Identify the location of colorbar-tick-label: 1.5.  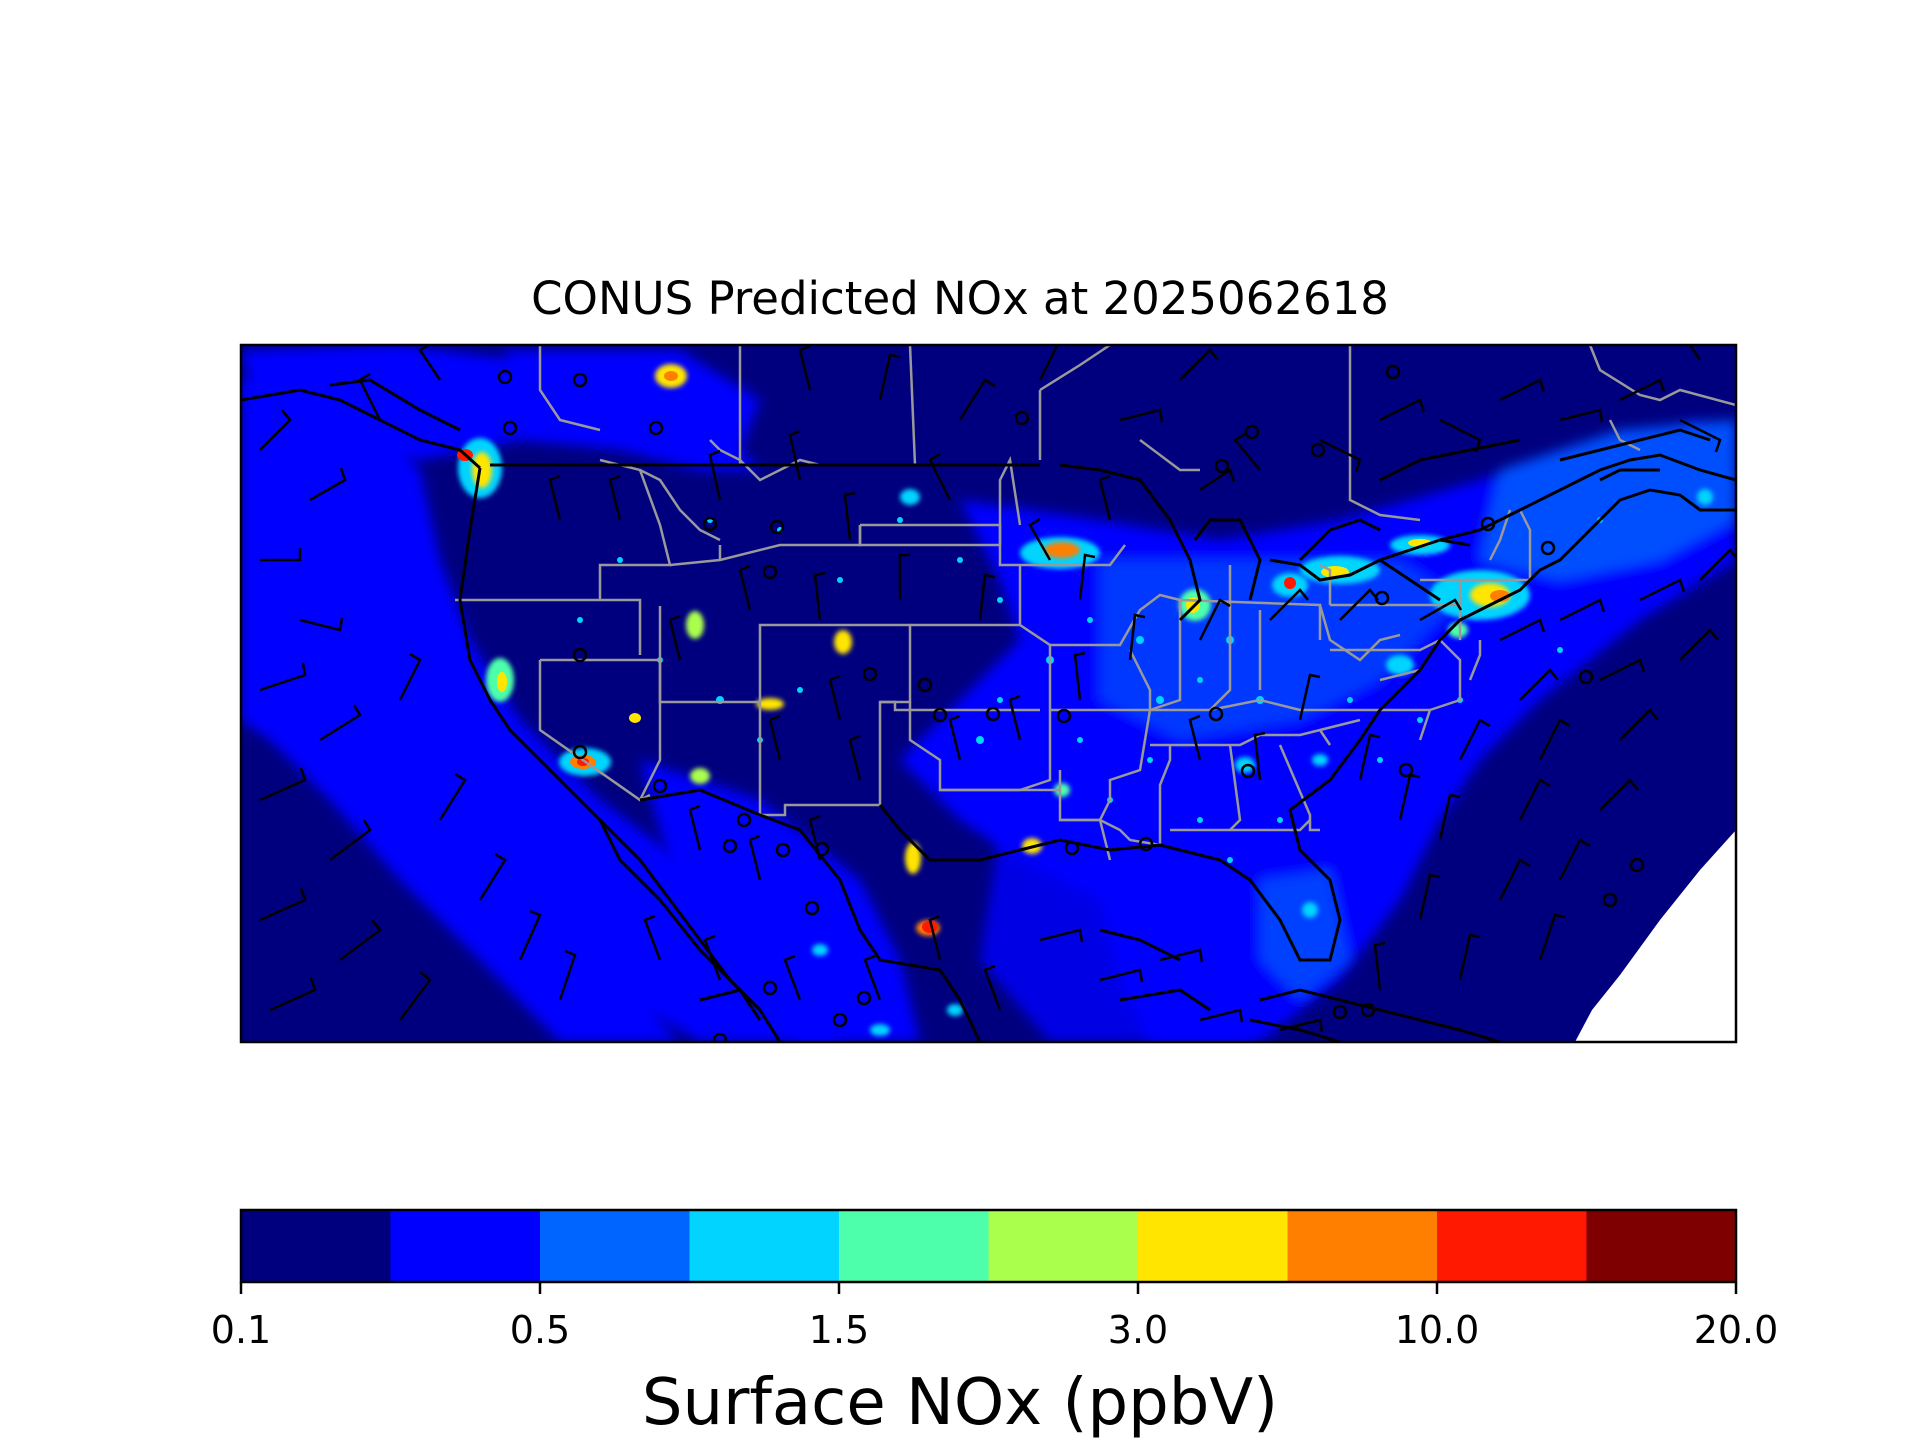
(839, 1330).